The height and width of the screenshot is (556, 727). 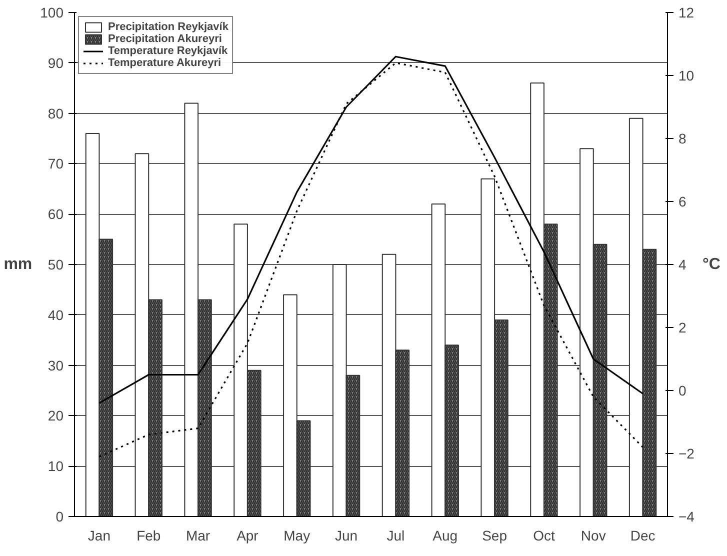 What do you see at coordinates (682, 328) in the screenshot?
I see `y2-tick-label: 2` at bounding box center [682, 328].